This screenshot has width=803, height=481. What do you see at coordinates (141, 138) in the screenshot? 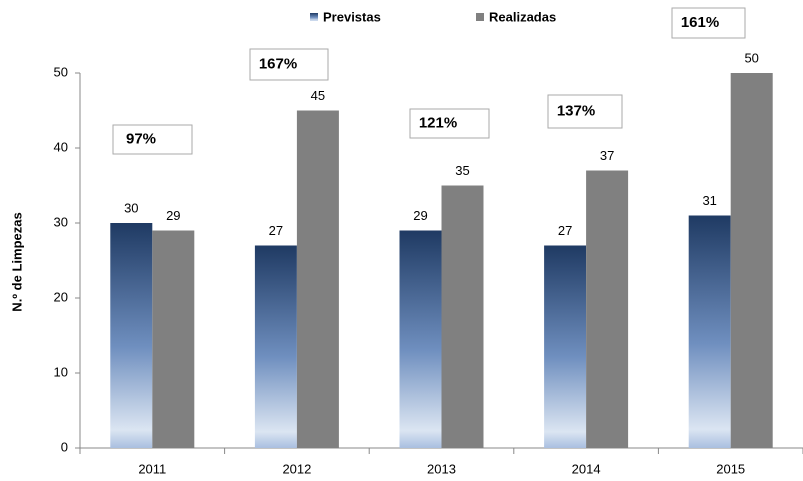
I see `annotation: 97%` at bounding box center [141, 138].